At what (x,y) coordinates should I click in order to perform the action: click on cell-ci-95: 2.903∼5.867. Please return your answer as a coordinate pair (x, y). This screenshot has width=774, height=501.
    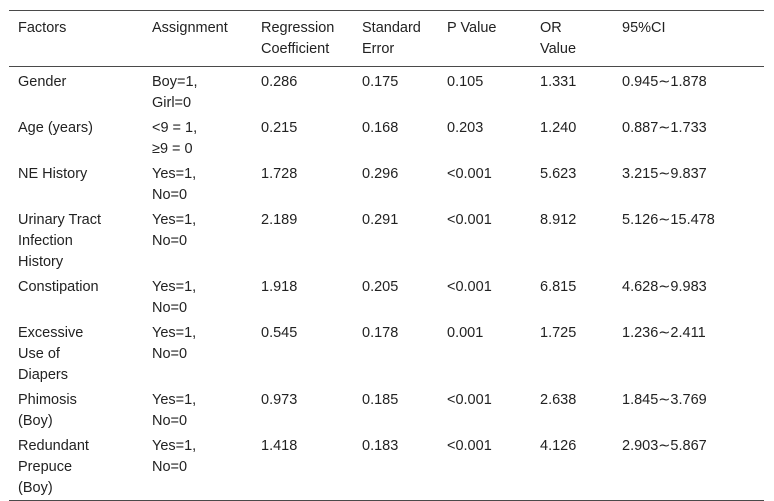
    Looking at the image, I should click on (688, 467).